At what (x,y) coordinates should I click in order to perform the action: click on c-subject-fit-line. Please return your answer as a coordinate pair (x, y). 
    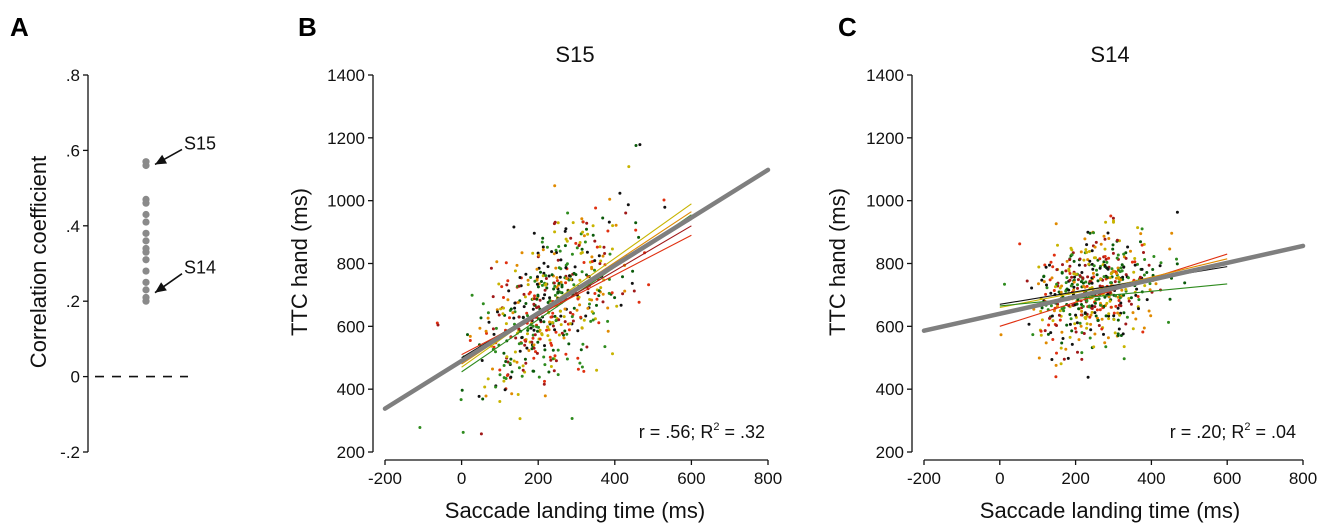
    Looking at the image, I should click on (1113, 295).